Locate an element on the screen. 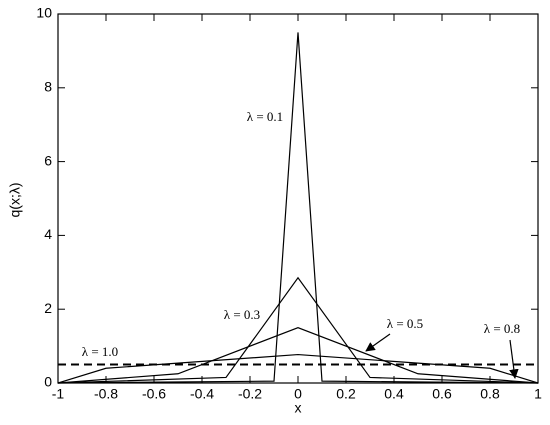 The width and height of the screenshot is (550, 425). series-label: λ = 0.3 is located at coordinates (242, 314).